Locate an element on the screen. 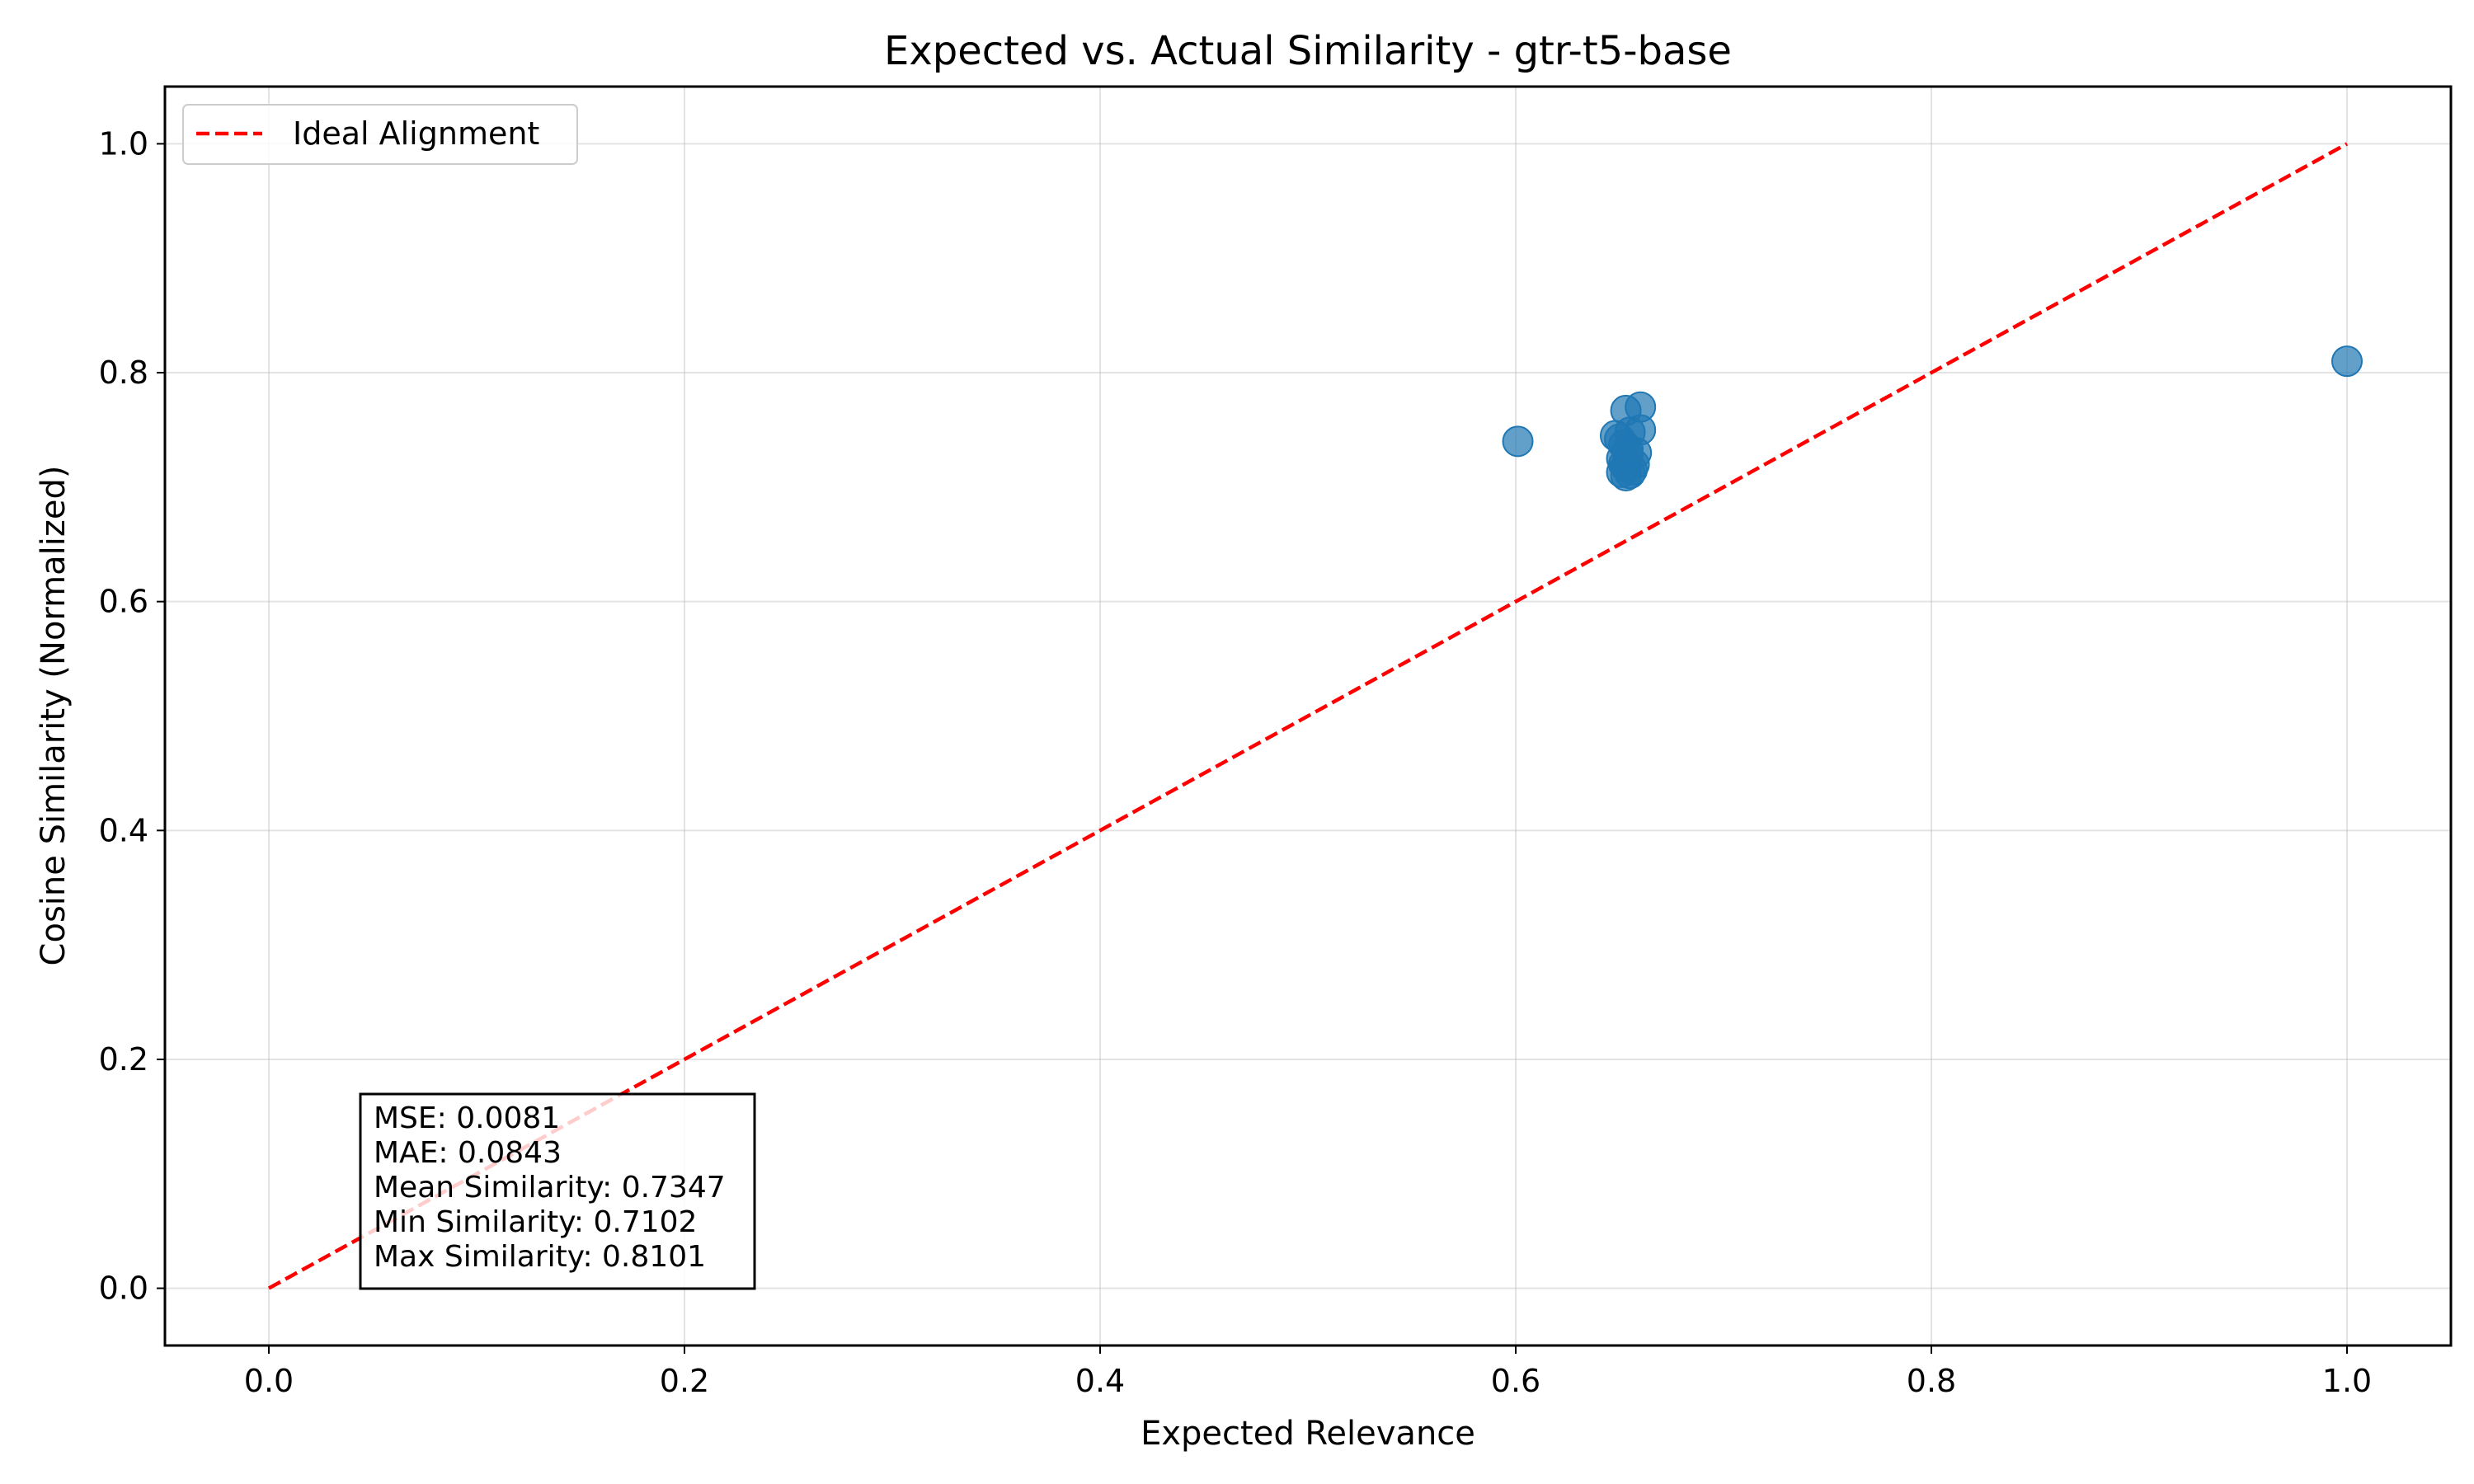 This screenshot has height=1484, width=2474. stats-line: Mean Similarity: 0.7347 is located at coordinates (550, 1188).